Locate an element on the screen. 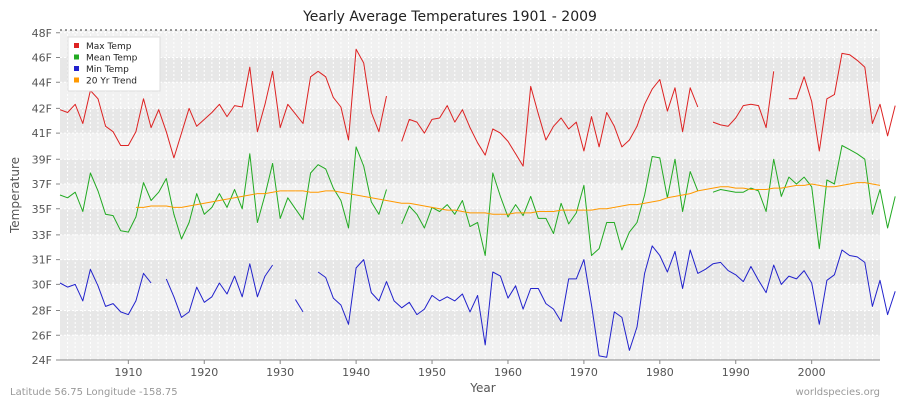 The height and width of the screenshot is (400, 900). x-tick-label: 1910 is located at coordinates (128, 372).